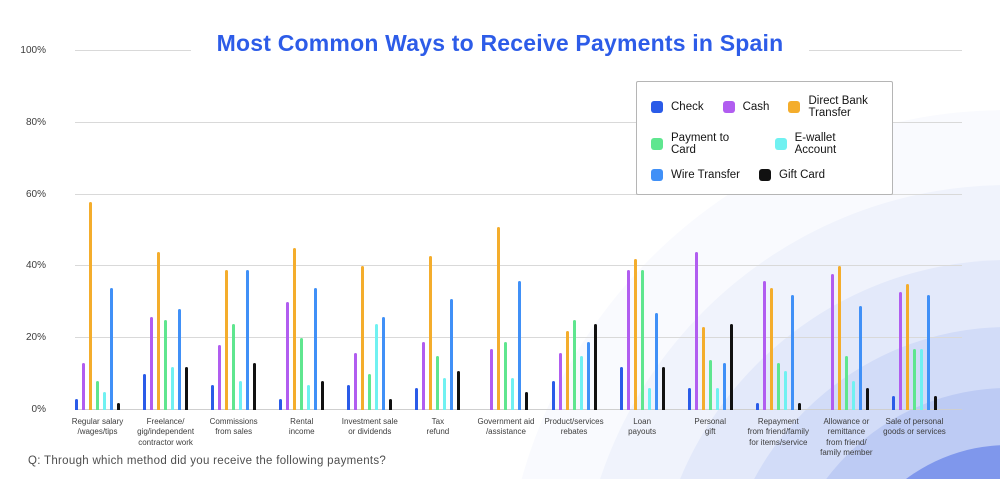  Describe the element at coordinates (369, 427) in the screenshot. I see `x-category-label-5: Investment sale or dividends` at that location.